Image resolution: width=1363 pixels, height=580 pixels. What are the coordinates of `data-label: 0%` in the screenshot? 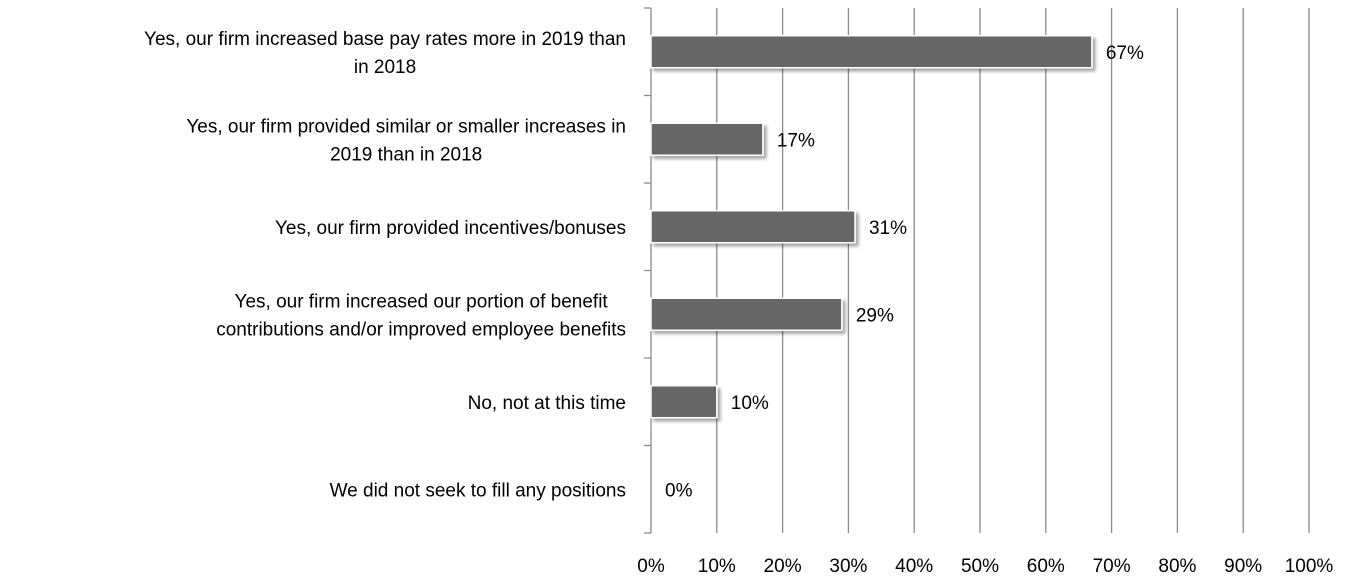 It's located at (679, 490).